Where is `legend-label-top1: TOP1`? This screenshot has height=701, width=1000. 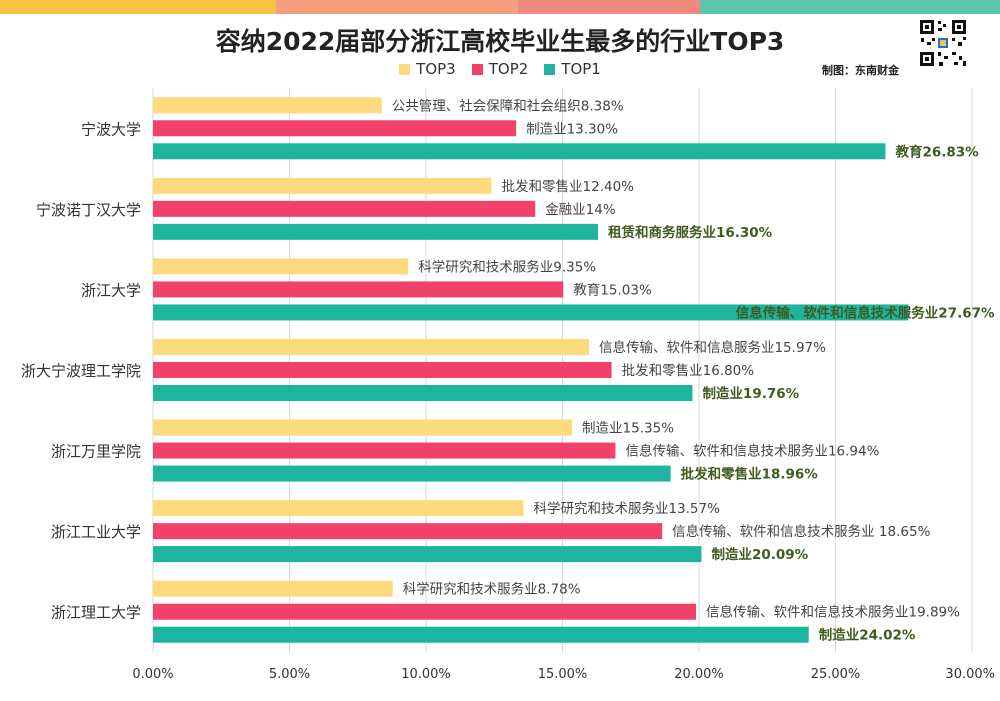
legend-label-top1: TOP1 is located at coordinates (581, 69).